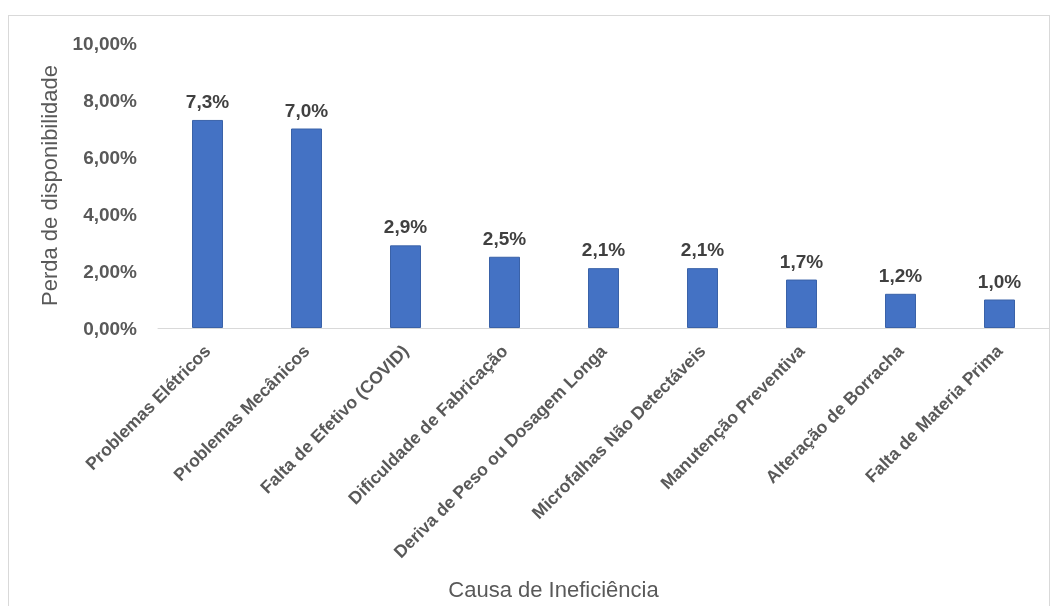  I want to click on data-label: 2,9%, so click(405, 227).